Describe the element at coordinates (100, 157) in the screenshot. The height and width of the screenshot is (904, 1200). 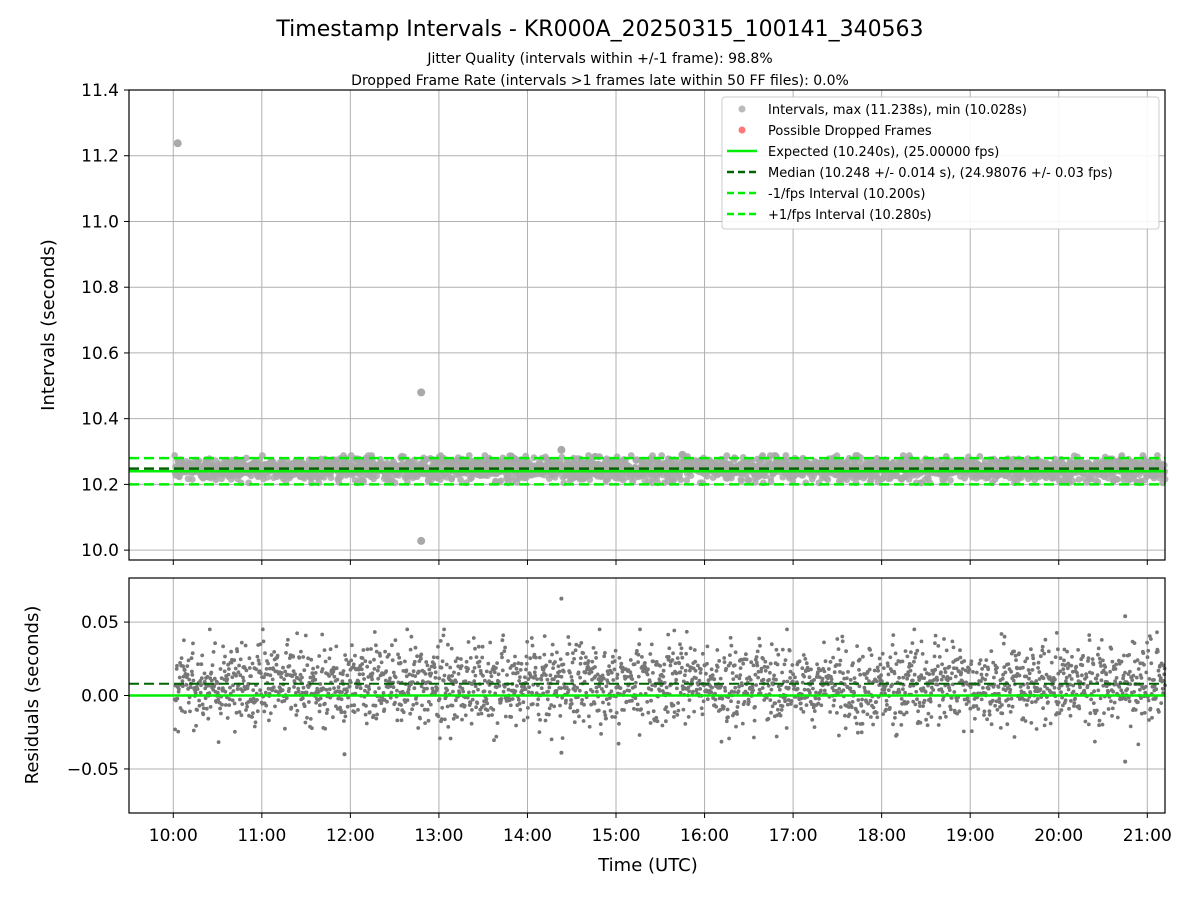
I see `y-tick-label: 11.2` at that location.